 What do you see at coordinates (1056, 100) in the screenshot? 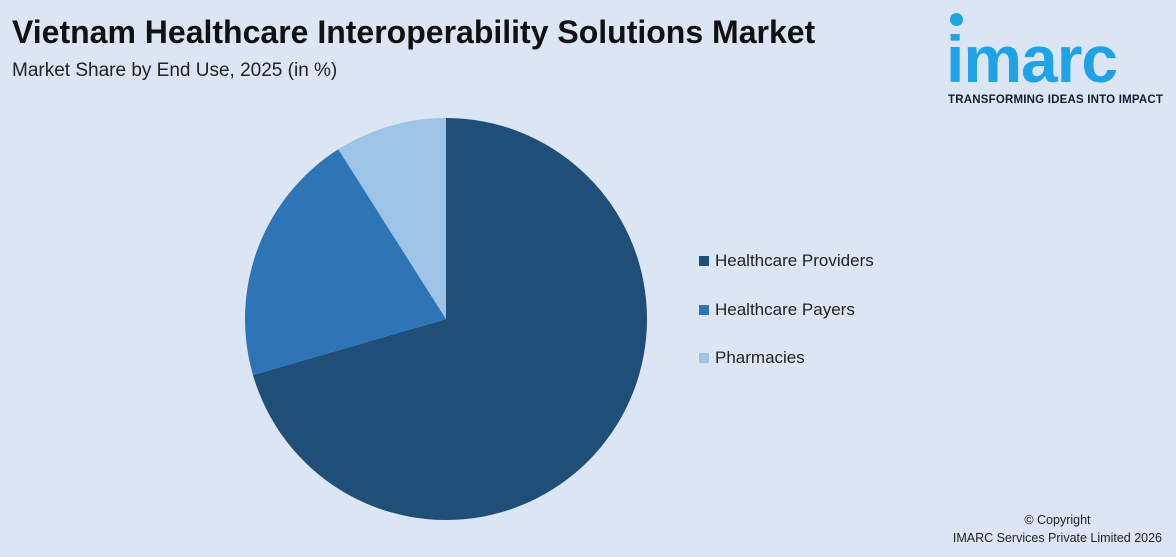
I see `logo-tagline: TRANSFORMING IDEAS INTO IMPACT` at bounding box center [1056, 100].